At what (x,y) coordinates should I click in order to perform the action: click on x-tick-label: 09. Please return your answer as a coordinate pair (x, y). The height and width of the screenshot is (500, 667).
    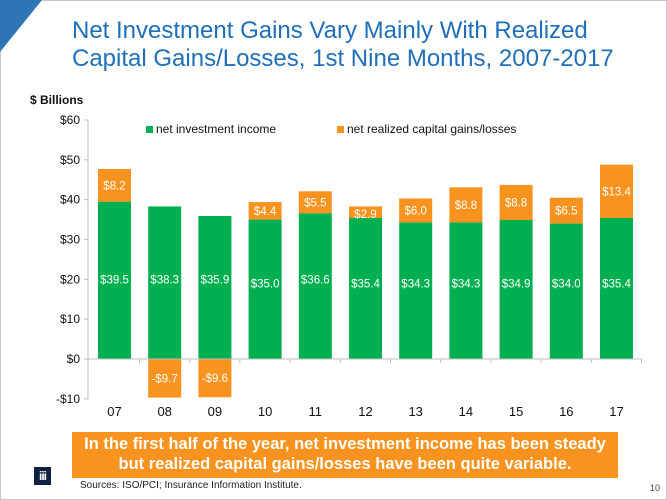
    Looking at the image, I should click on (215, 411).